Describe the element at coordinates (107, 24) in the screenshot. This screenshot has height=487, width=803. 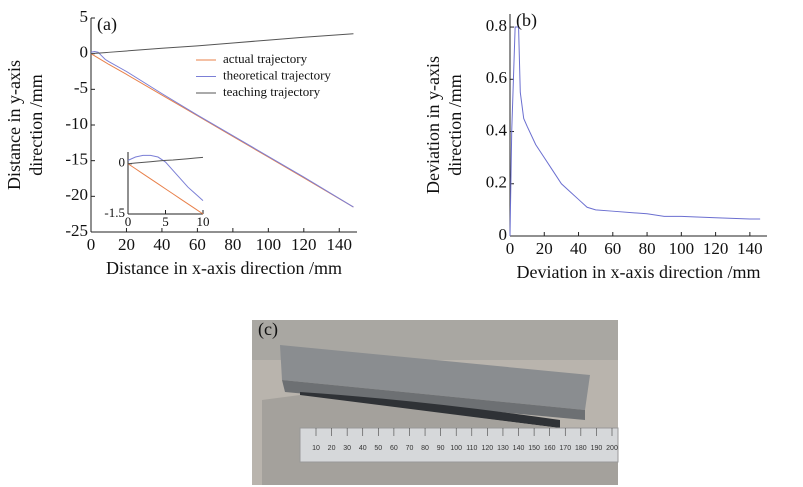
I see `panel-label: (a)` at that location.